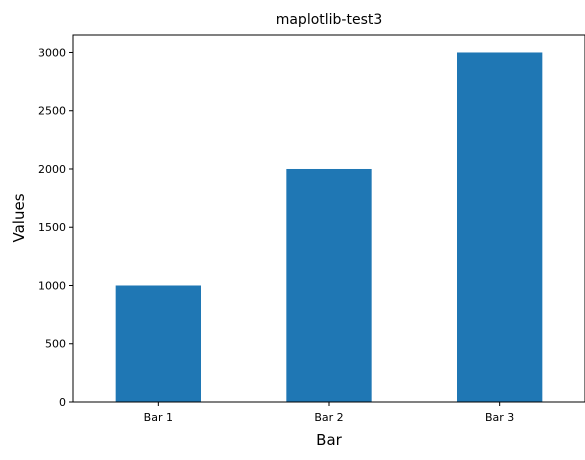 The width and height of the screenshot is (585, 460). Describe the element at coordinates (52, 285) in the screenshot. I see `y-tick-label: 1000` at that location.